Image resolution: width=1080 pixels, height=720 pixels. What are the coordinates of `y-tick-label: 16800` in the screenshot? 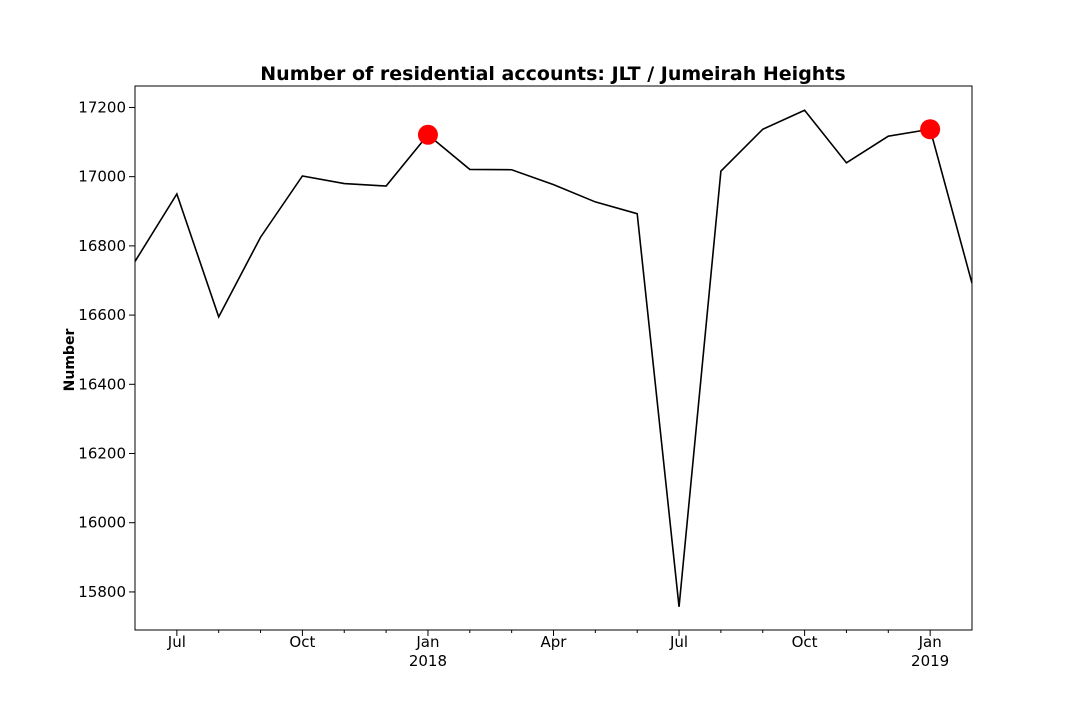 It's located at (102, 246).